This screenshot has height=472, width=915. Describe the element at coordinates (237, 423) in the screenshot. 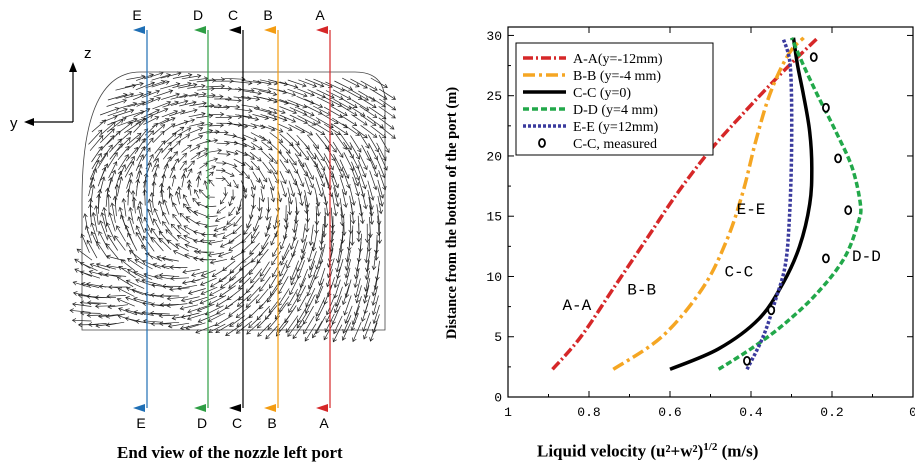

I see `section-label-bottom: C` at that location.